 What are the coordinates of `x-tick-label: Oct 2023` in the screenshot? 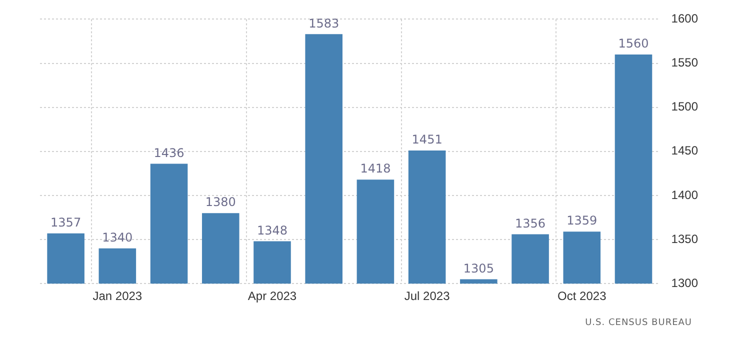 It's located at (582, 296).